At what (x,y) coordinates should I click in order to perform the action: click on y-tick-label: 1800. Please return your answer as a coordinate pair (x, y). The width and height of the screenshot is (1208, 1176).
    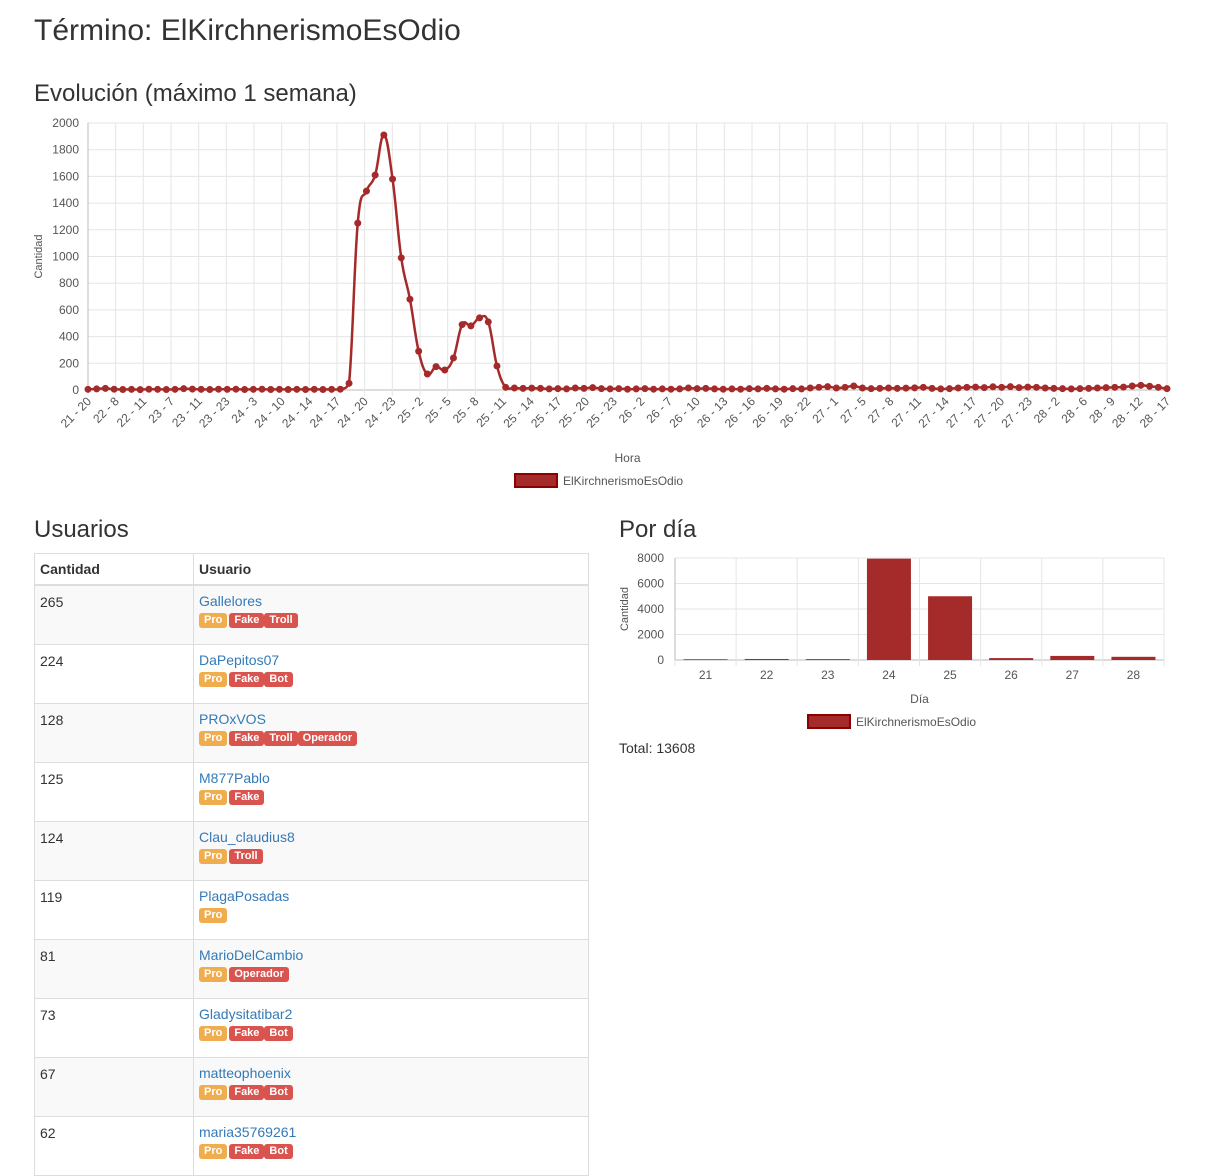
    Looking at the image, I should click on (65, 150).